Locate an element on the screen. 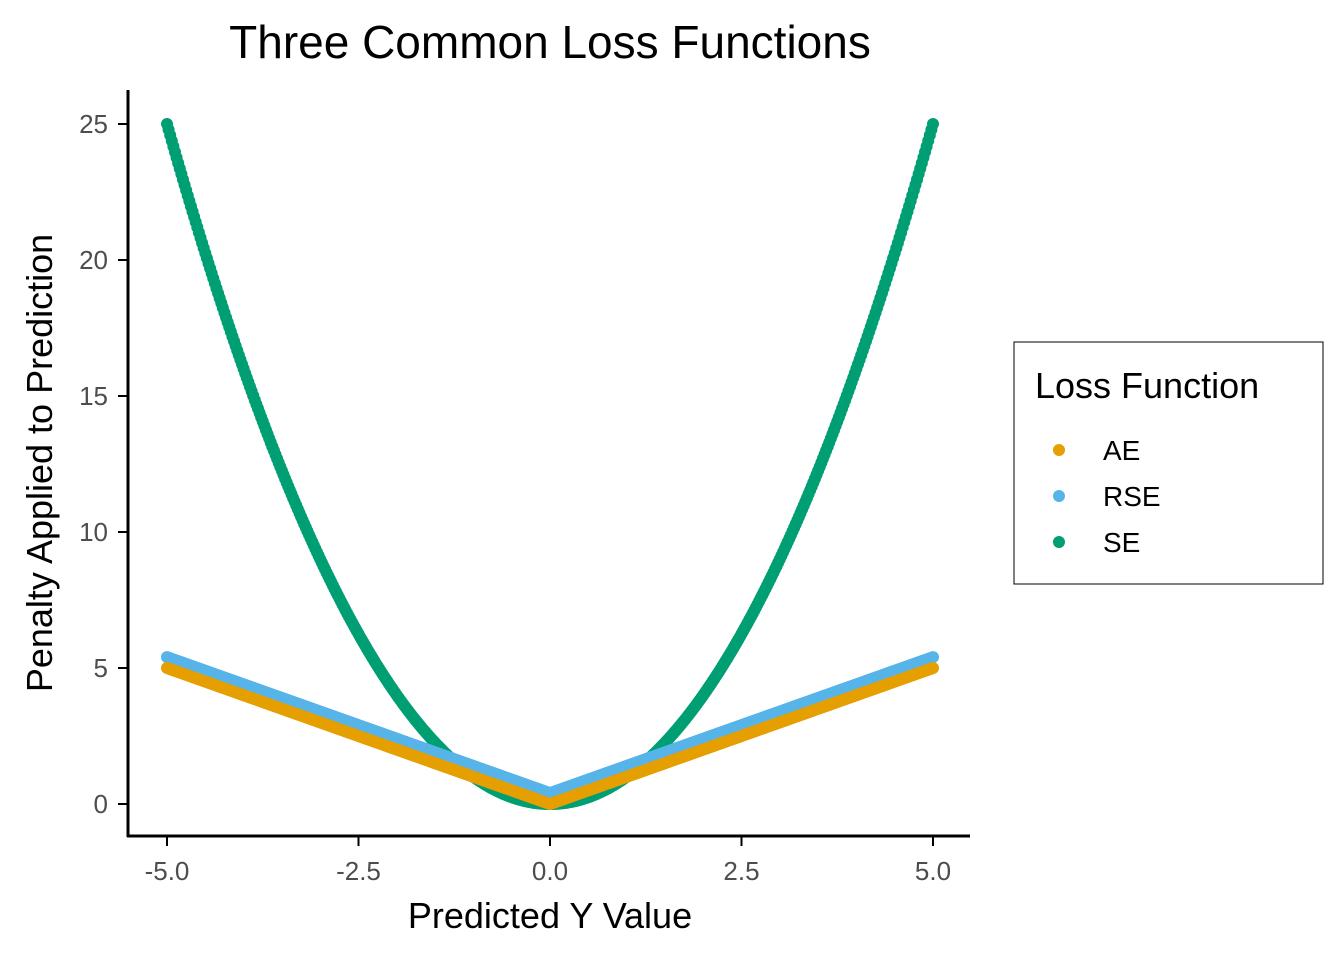  legend-box is located at coordinates (1168, 463).